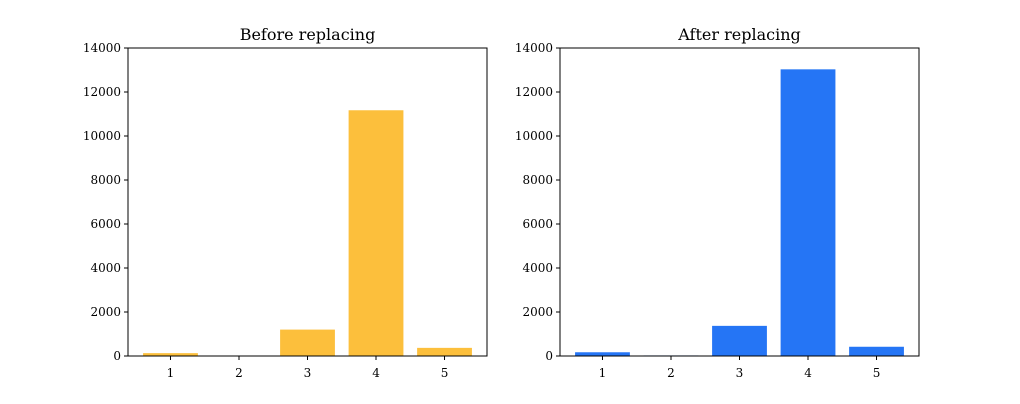 Image resolution: width=1020 pixels, height=404 pixels. Describe the element at coordinates (376, 373) in the screenshot. I see `x-tick-label-before-4: 4` at that location.